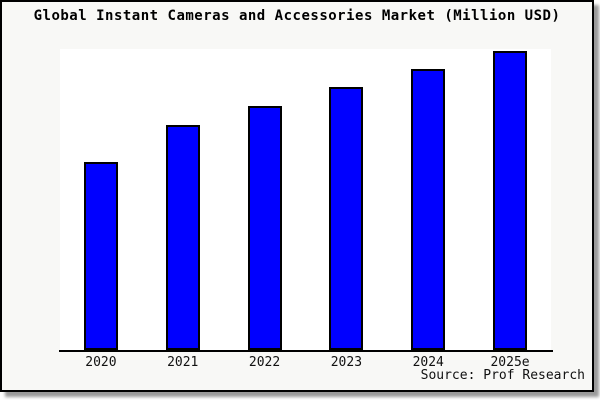  What do you see at coordinates (100, 255) in the screenshot?
I see `bar-2020` at bounding box center [100, 255].